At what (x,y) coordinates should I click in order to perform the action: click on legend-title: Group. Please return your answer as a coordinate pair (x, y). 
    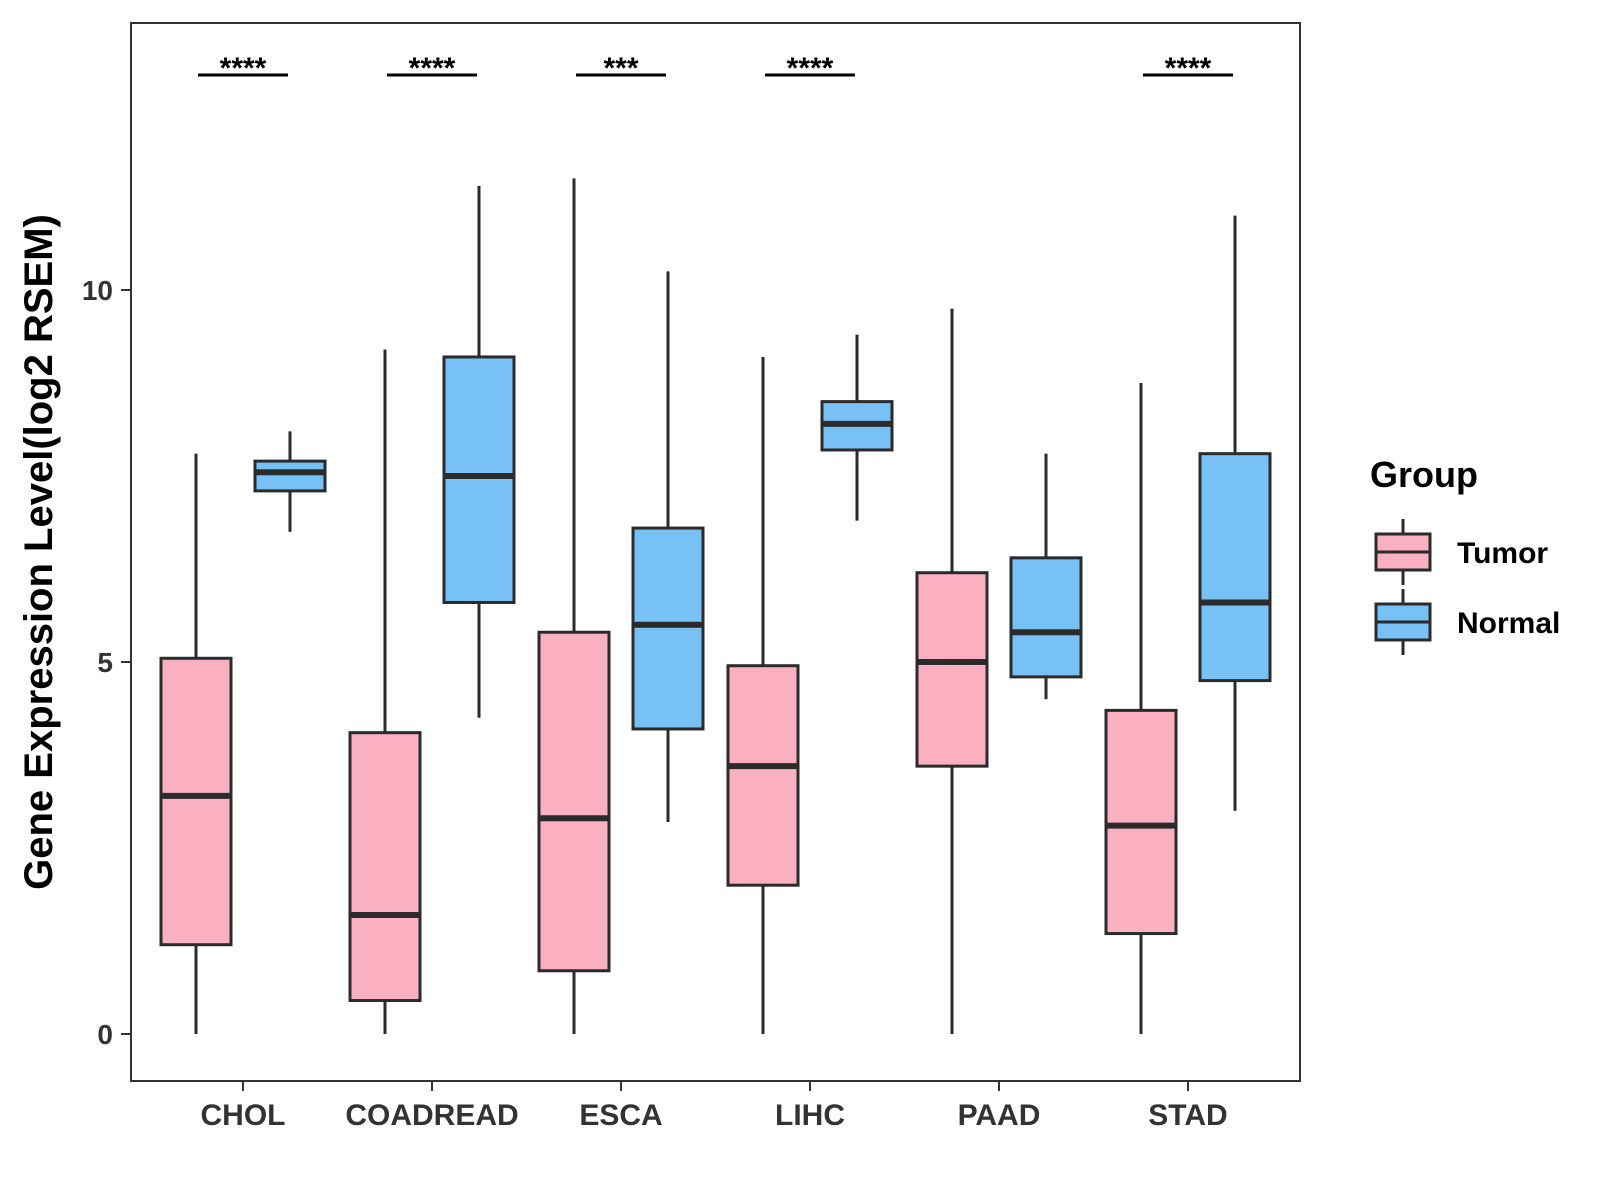
    Looking at the image, I should click on (1424, 474).